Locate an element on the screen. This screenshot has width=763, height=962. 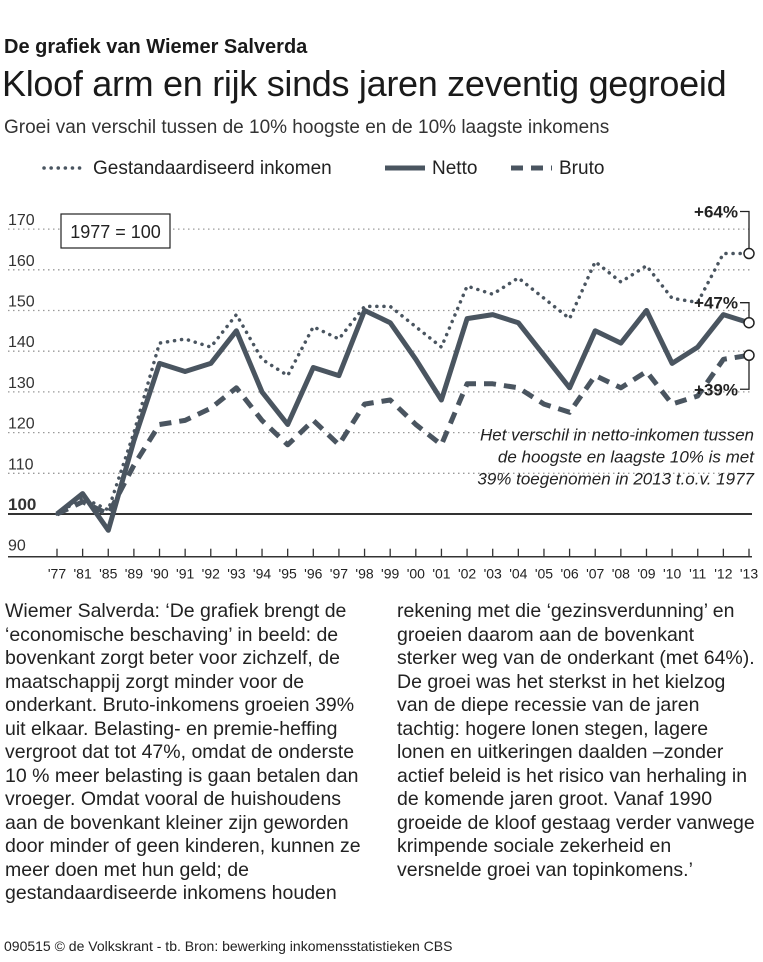
x-tick-label: '96 is located at coordinates (313, 574).